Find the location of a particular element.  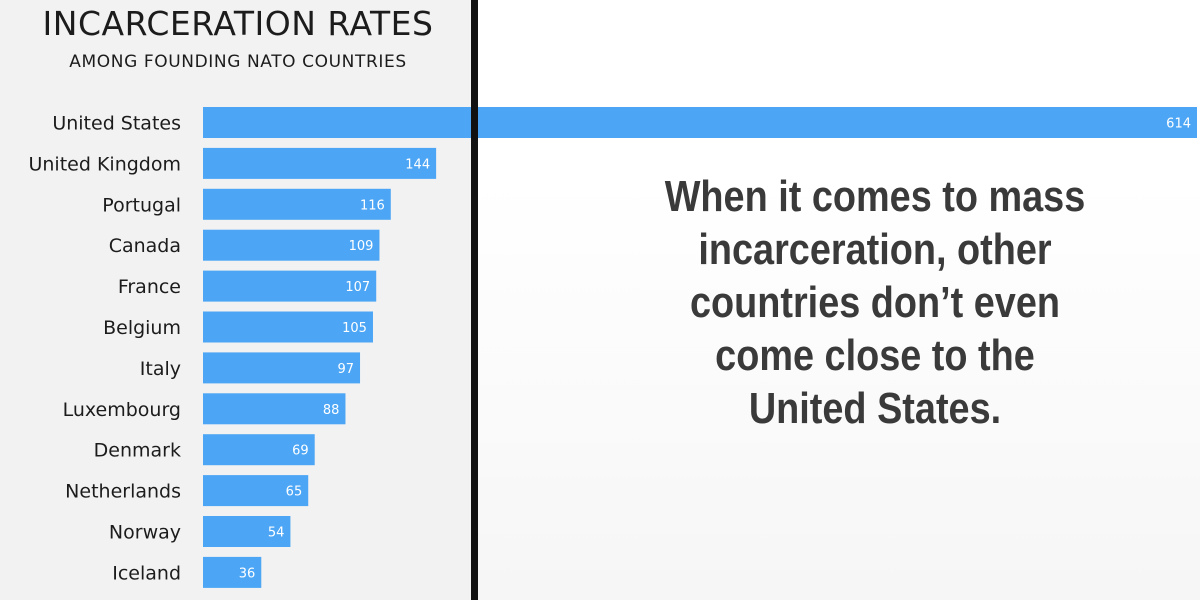

category-label: Italy is located at coordinates (160, 369).